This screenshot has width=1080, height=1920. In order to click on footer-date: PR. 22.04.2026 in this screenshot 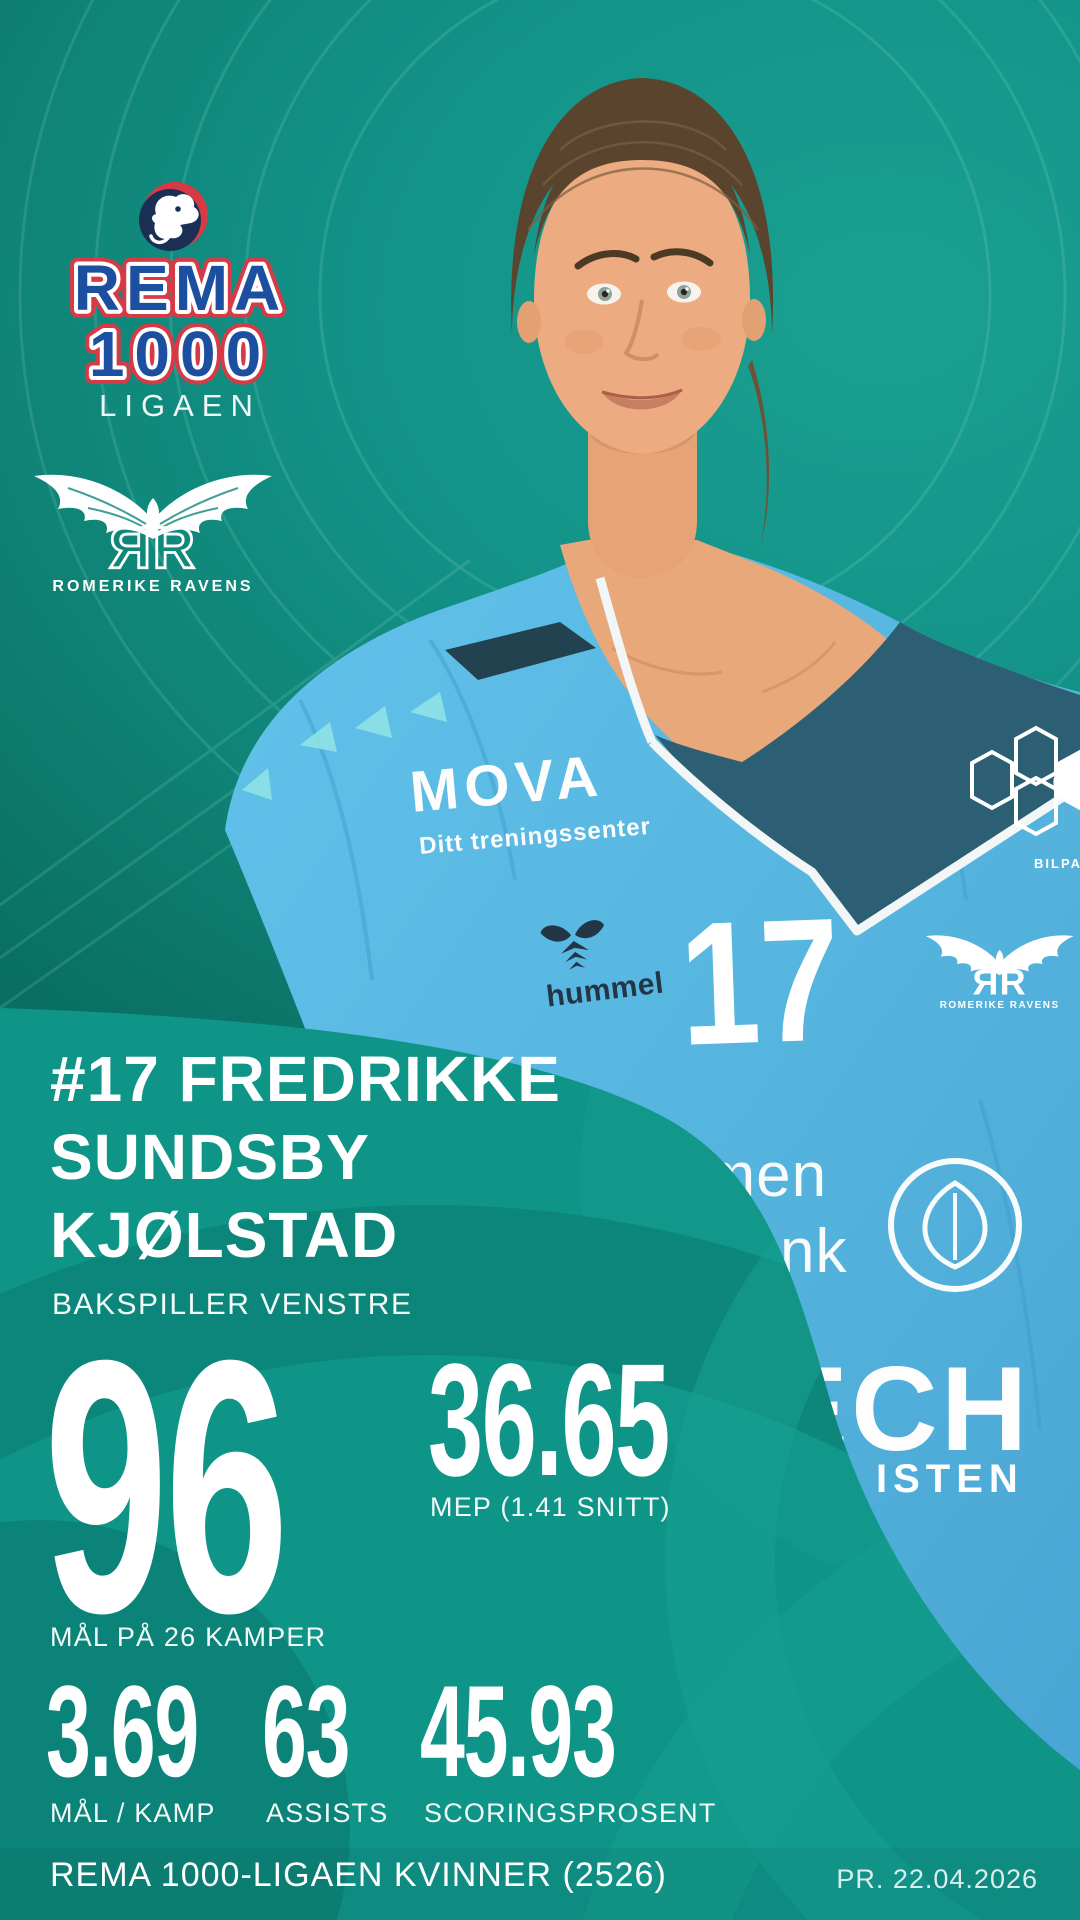, I will do `click(937, 1879)`.